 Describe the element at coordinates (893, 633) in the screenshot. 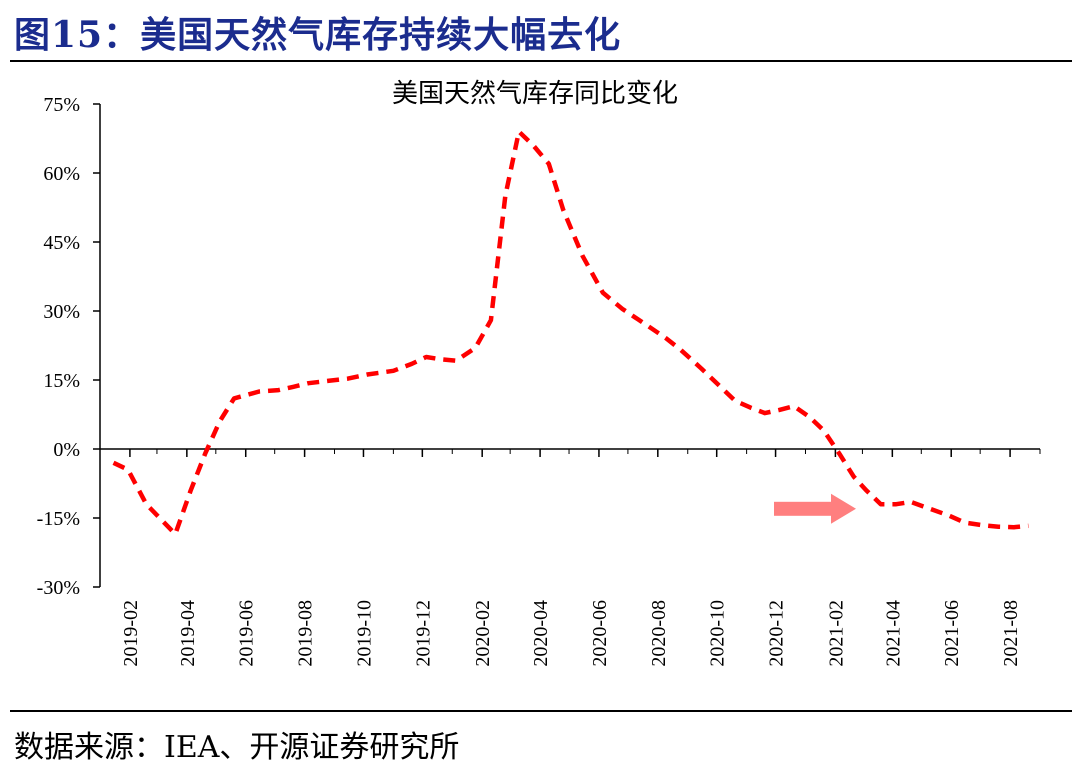

I see `x-tick-label: 2021-04` at that location.